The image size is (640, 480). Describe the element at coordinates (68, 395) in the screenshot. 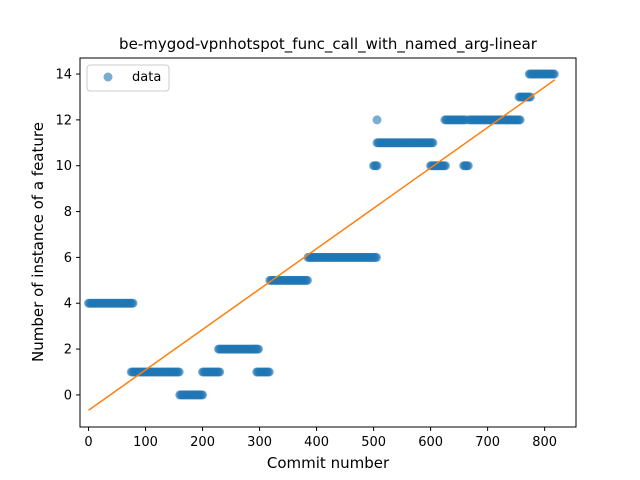

I see `y-tick-label: 0` at that location.